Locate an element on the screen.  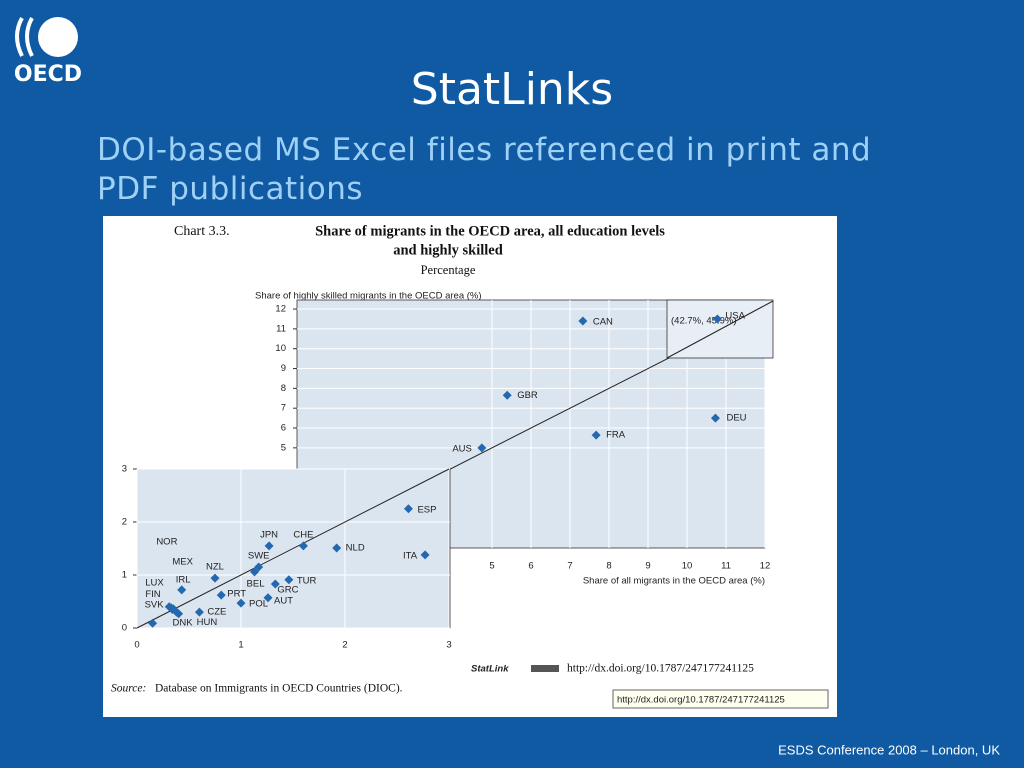
point-label: ESP is located at coordinates (426, 509).